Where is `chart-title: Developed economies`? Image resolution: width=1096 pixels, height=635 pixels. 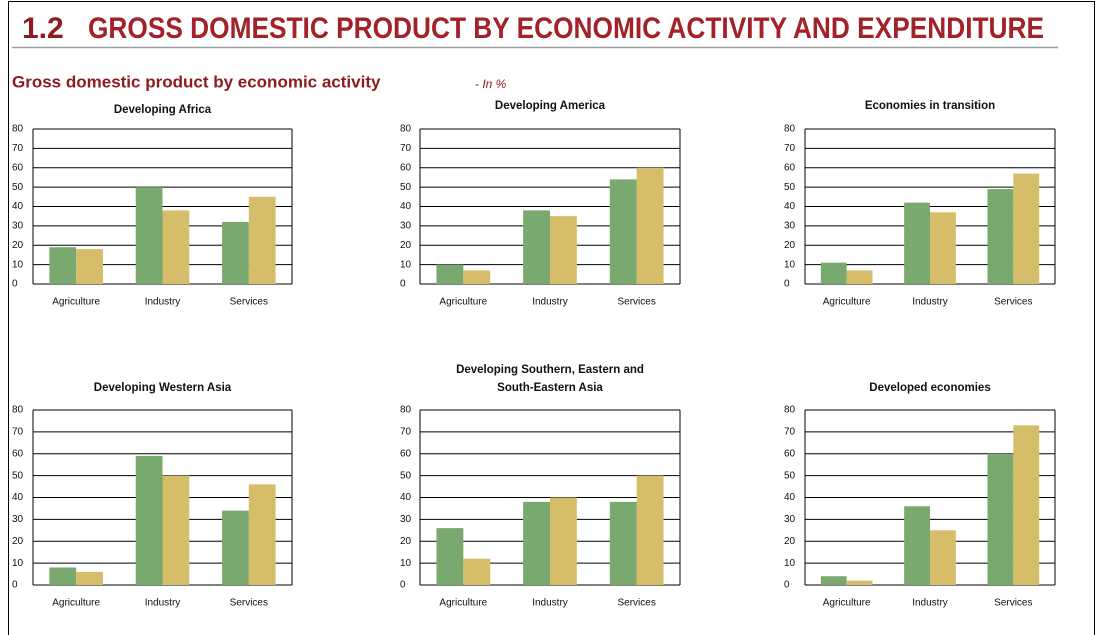
chart-title: Developed economies is located at coordinates (929, 388).